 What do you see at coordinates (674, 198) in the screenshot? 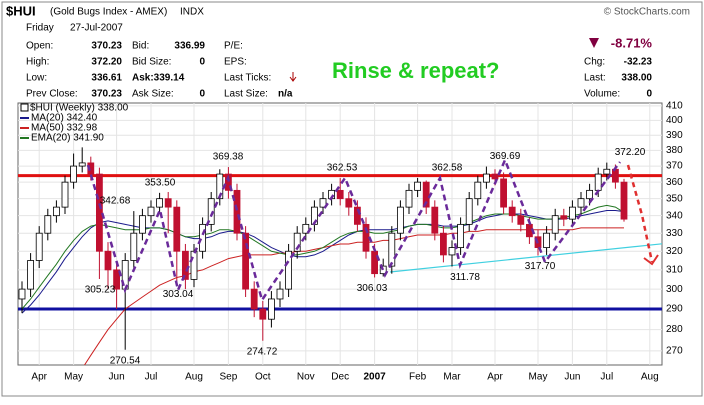
I see `y-tick-label: 350` at bounding box center [674, 198].